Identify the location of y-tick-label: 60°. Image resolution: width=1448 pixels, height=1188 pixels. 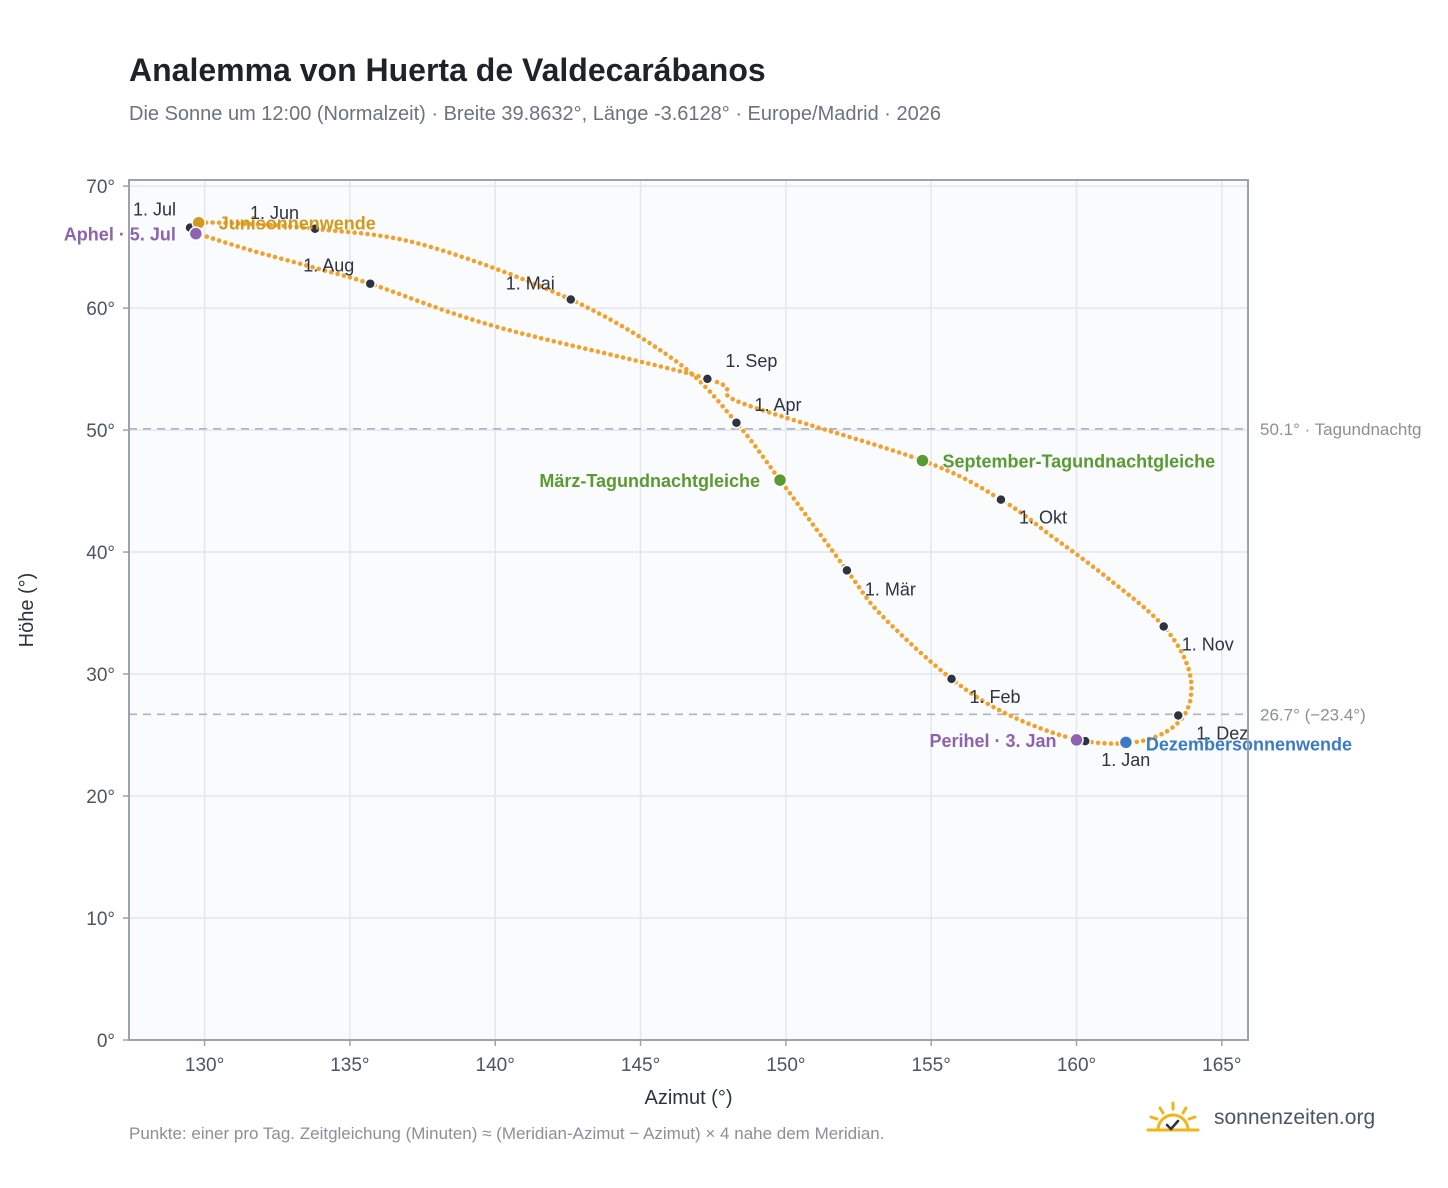
(100, 309).